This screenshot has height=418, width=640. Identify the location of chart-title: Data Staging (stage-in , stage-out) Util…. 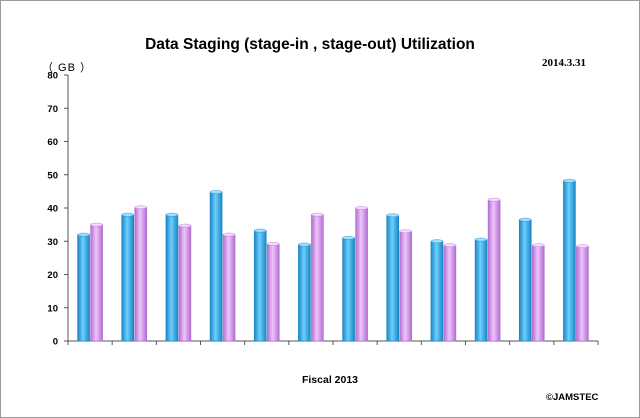
(310, 44).